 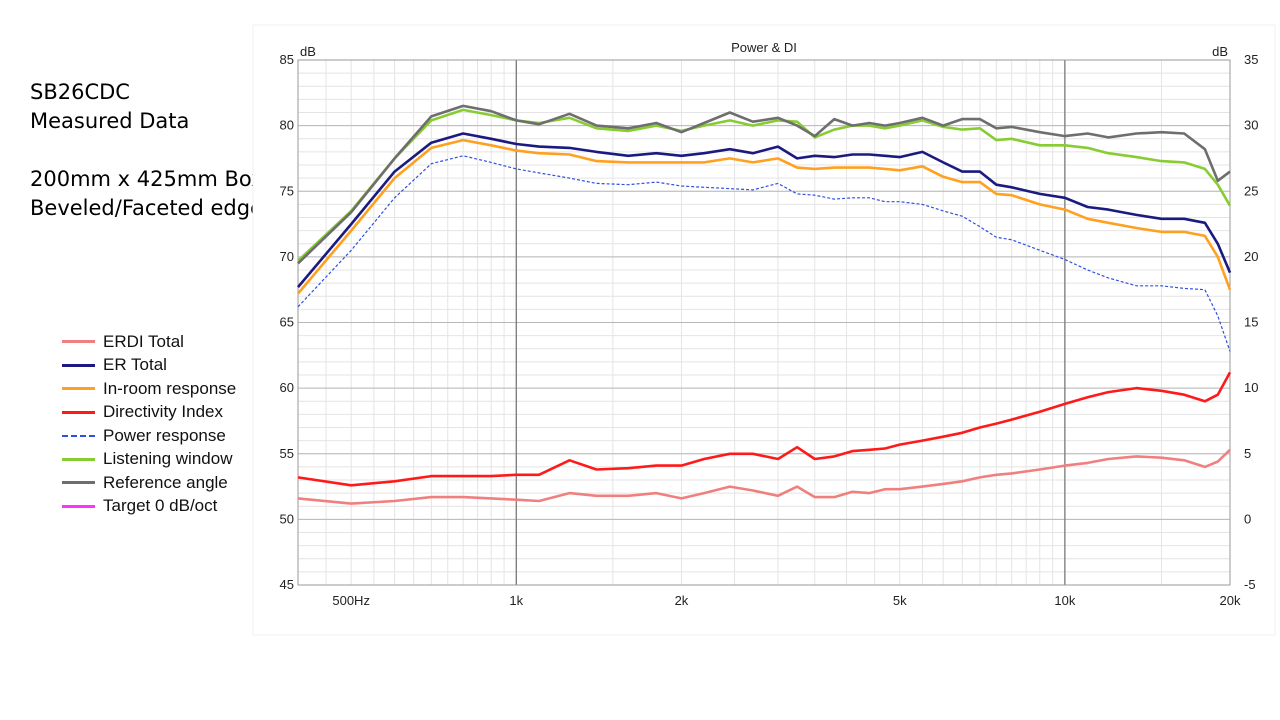 I want to click on legend-entry: ERDI Total, so click(x=149, y=342).